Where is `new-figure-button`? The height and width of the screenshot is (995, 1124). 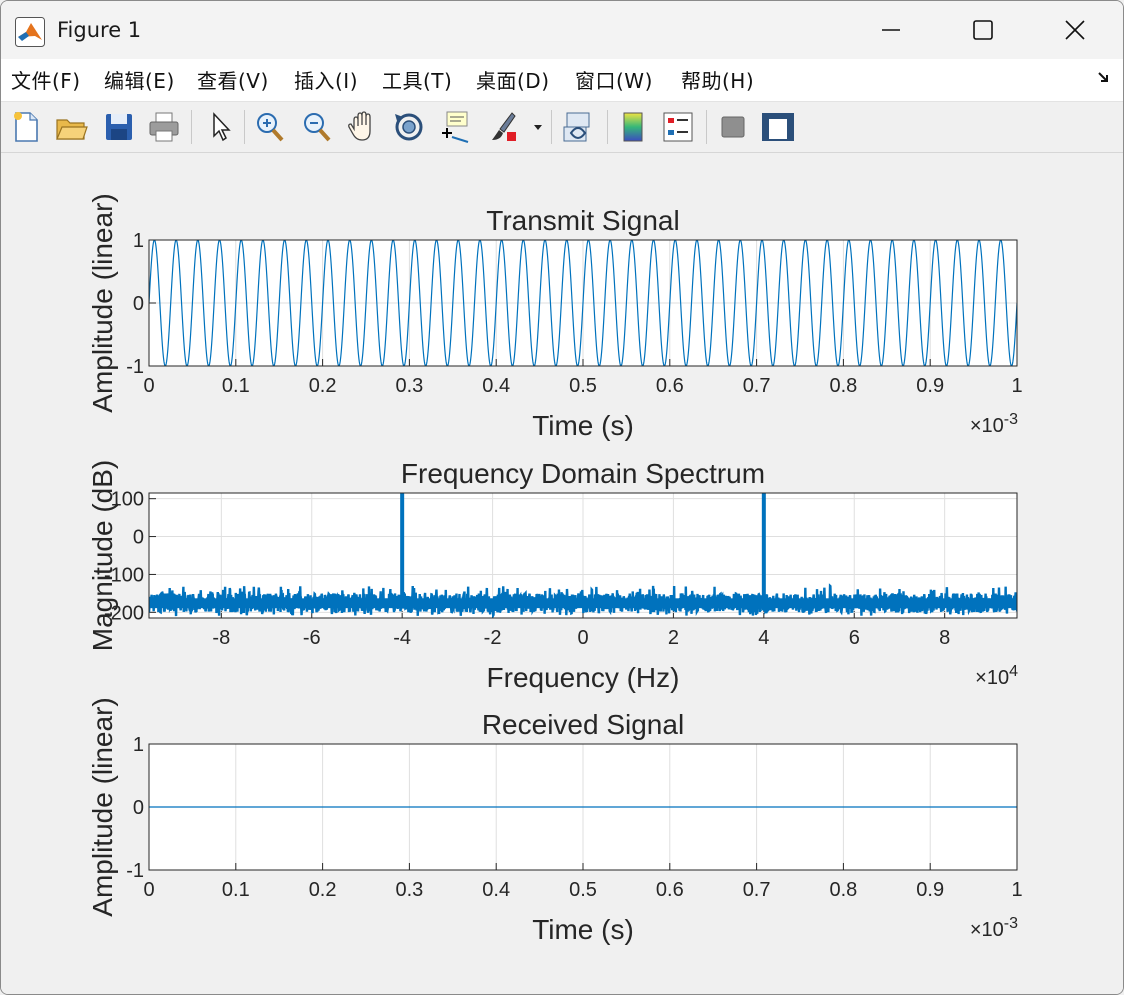 new-figure-button is located at coordinates (26, 127).